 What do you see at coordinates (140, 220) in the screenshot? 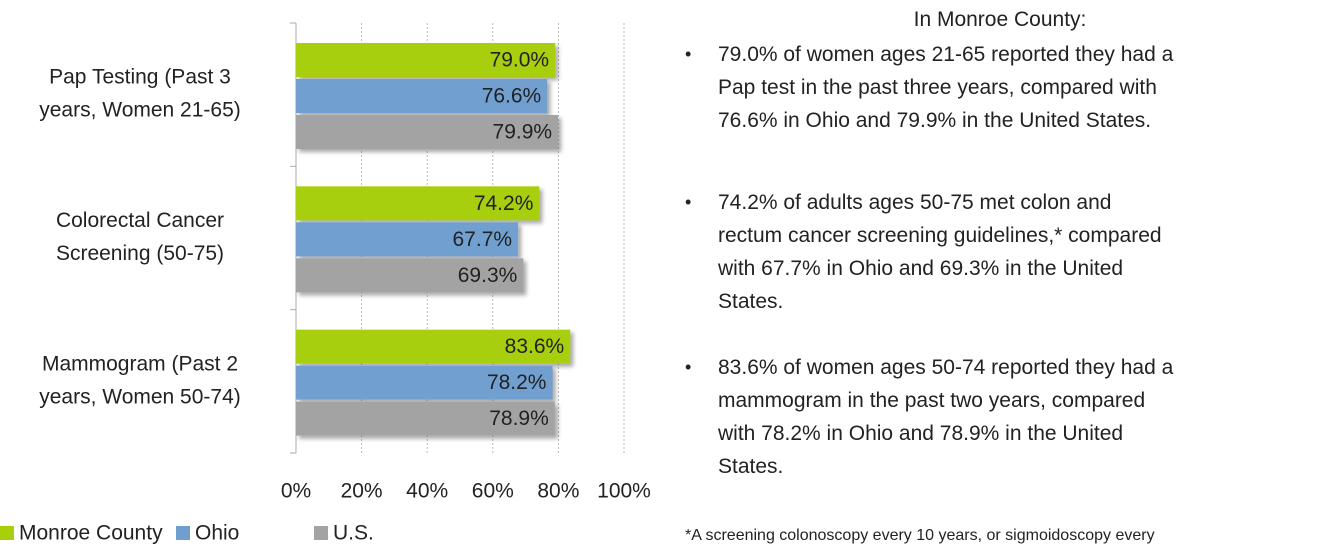
I see `category-label: Colorectal Cancer` at bounding box center [140, 220].